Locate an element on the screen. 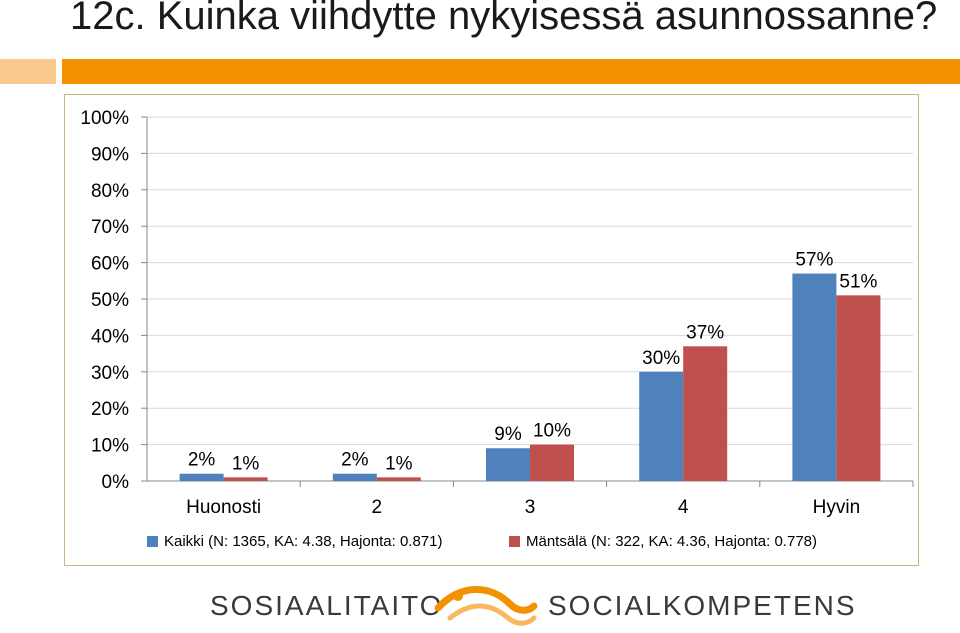 Image resolution: width=960 pixels, height=633 pixels. y-tick-label: 100% is located at coordinates (104, 118).